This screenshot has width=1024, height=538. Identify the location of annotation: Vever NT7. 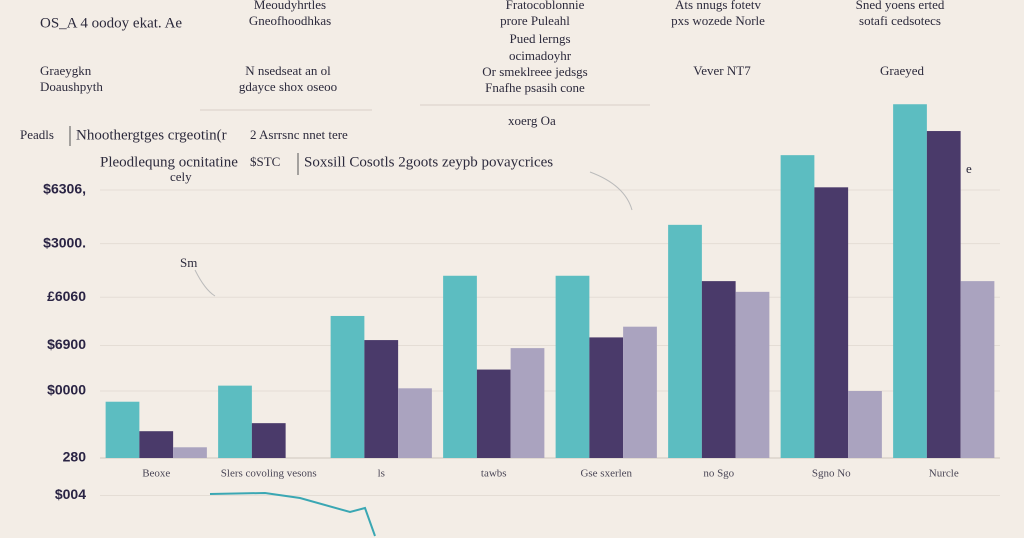
(722, 70).